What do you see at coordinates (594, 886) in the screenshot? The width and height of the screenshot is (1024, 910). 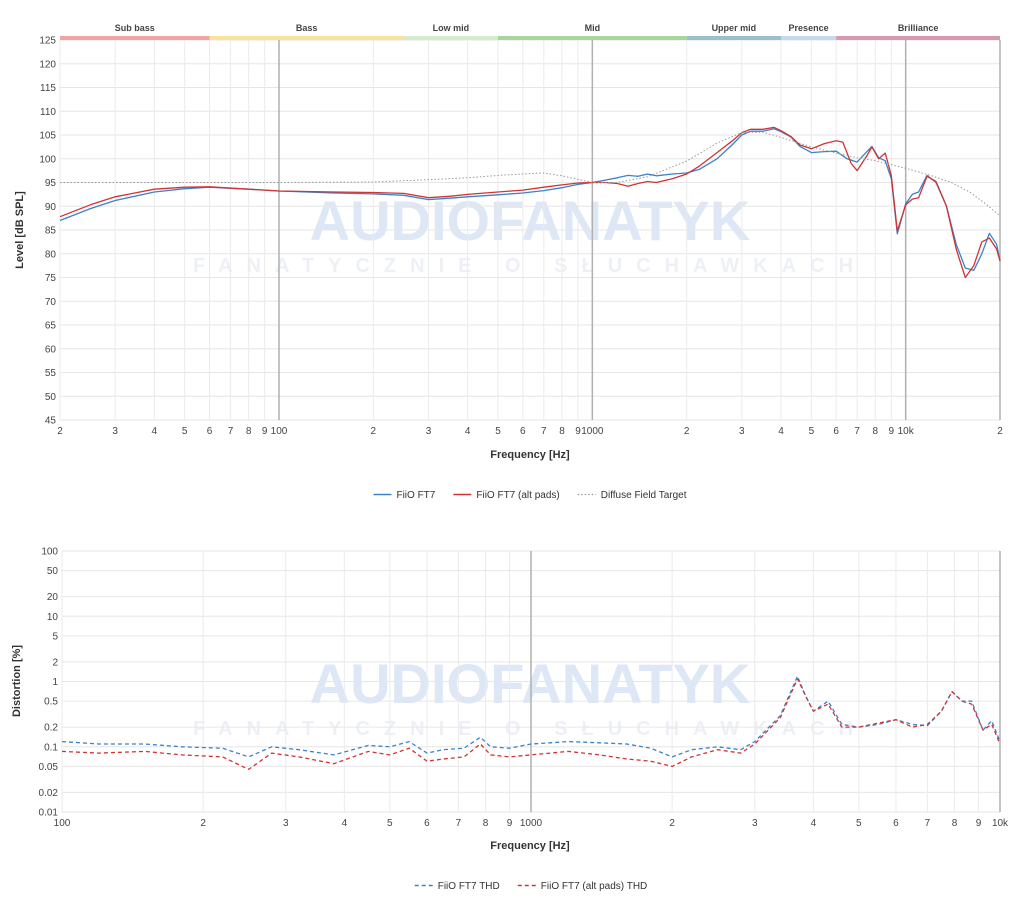 I see `legend-label: FiiO FT7 (alt pads) THD` at bounding box center [594, 886].